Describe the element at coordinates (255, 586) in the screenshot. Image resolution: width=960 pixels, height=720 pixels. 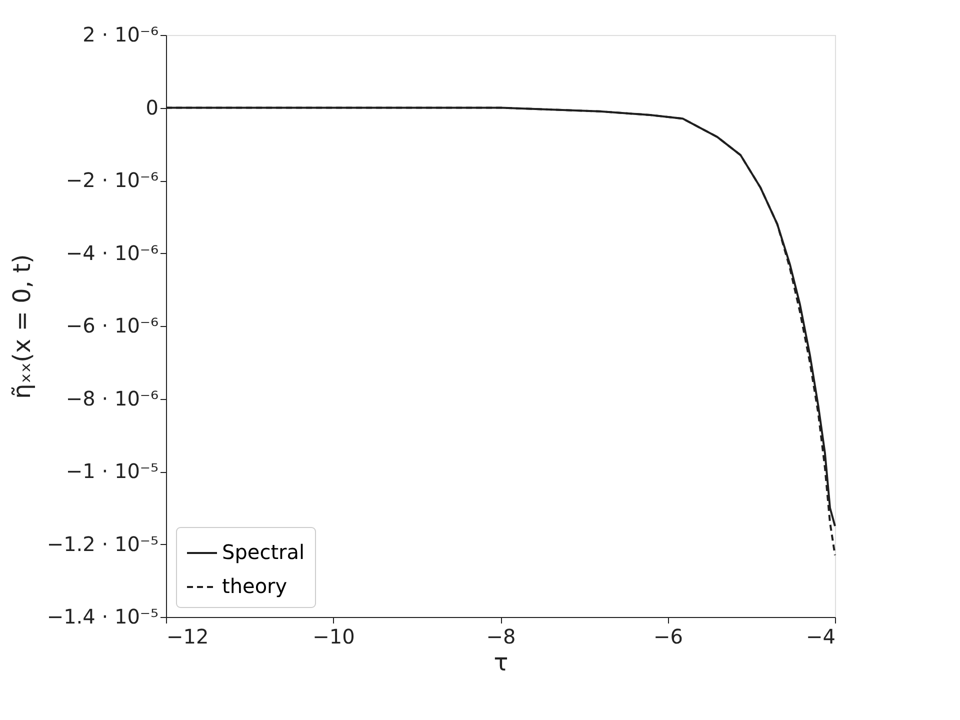
I see `legend-label: theory` at that location.